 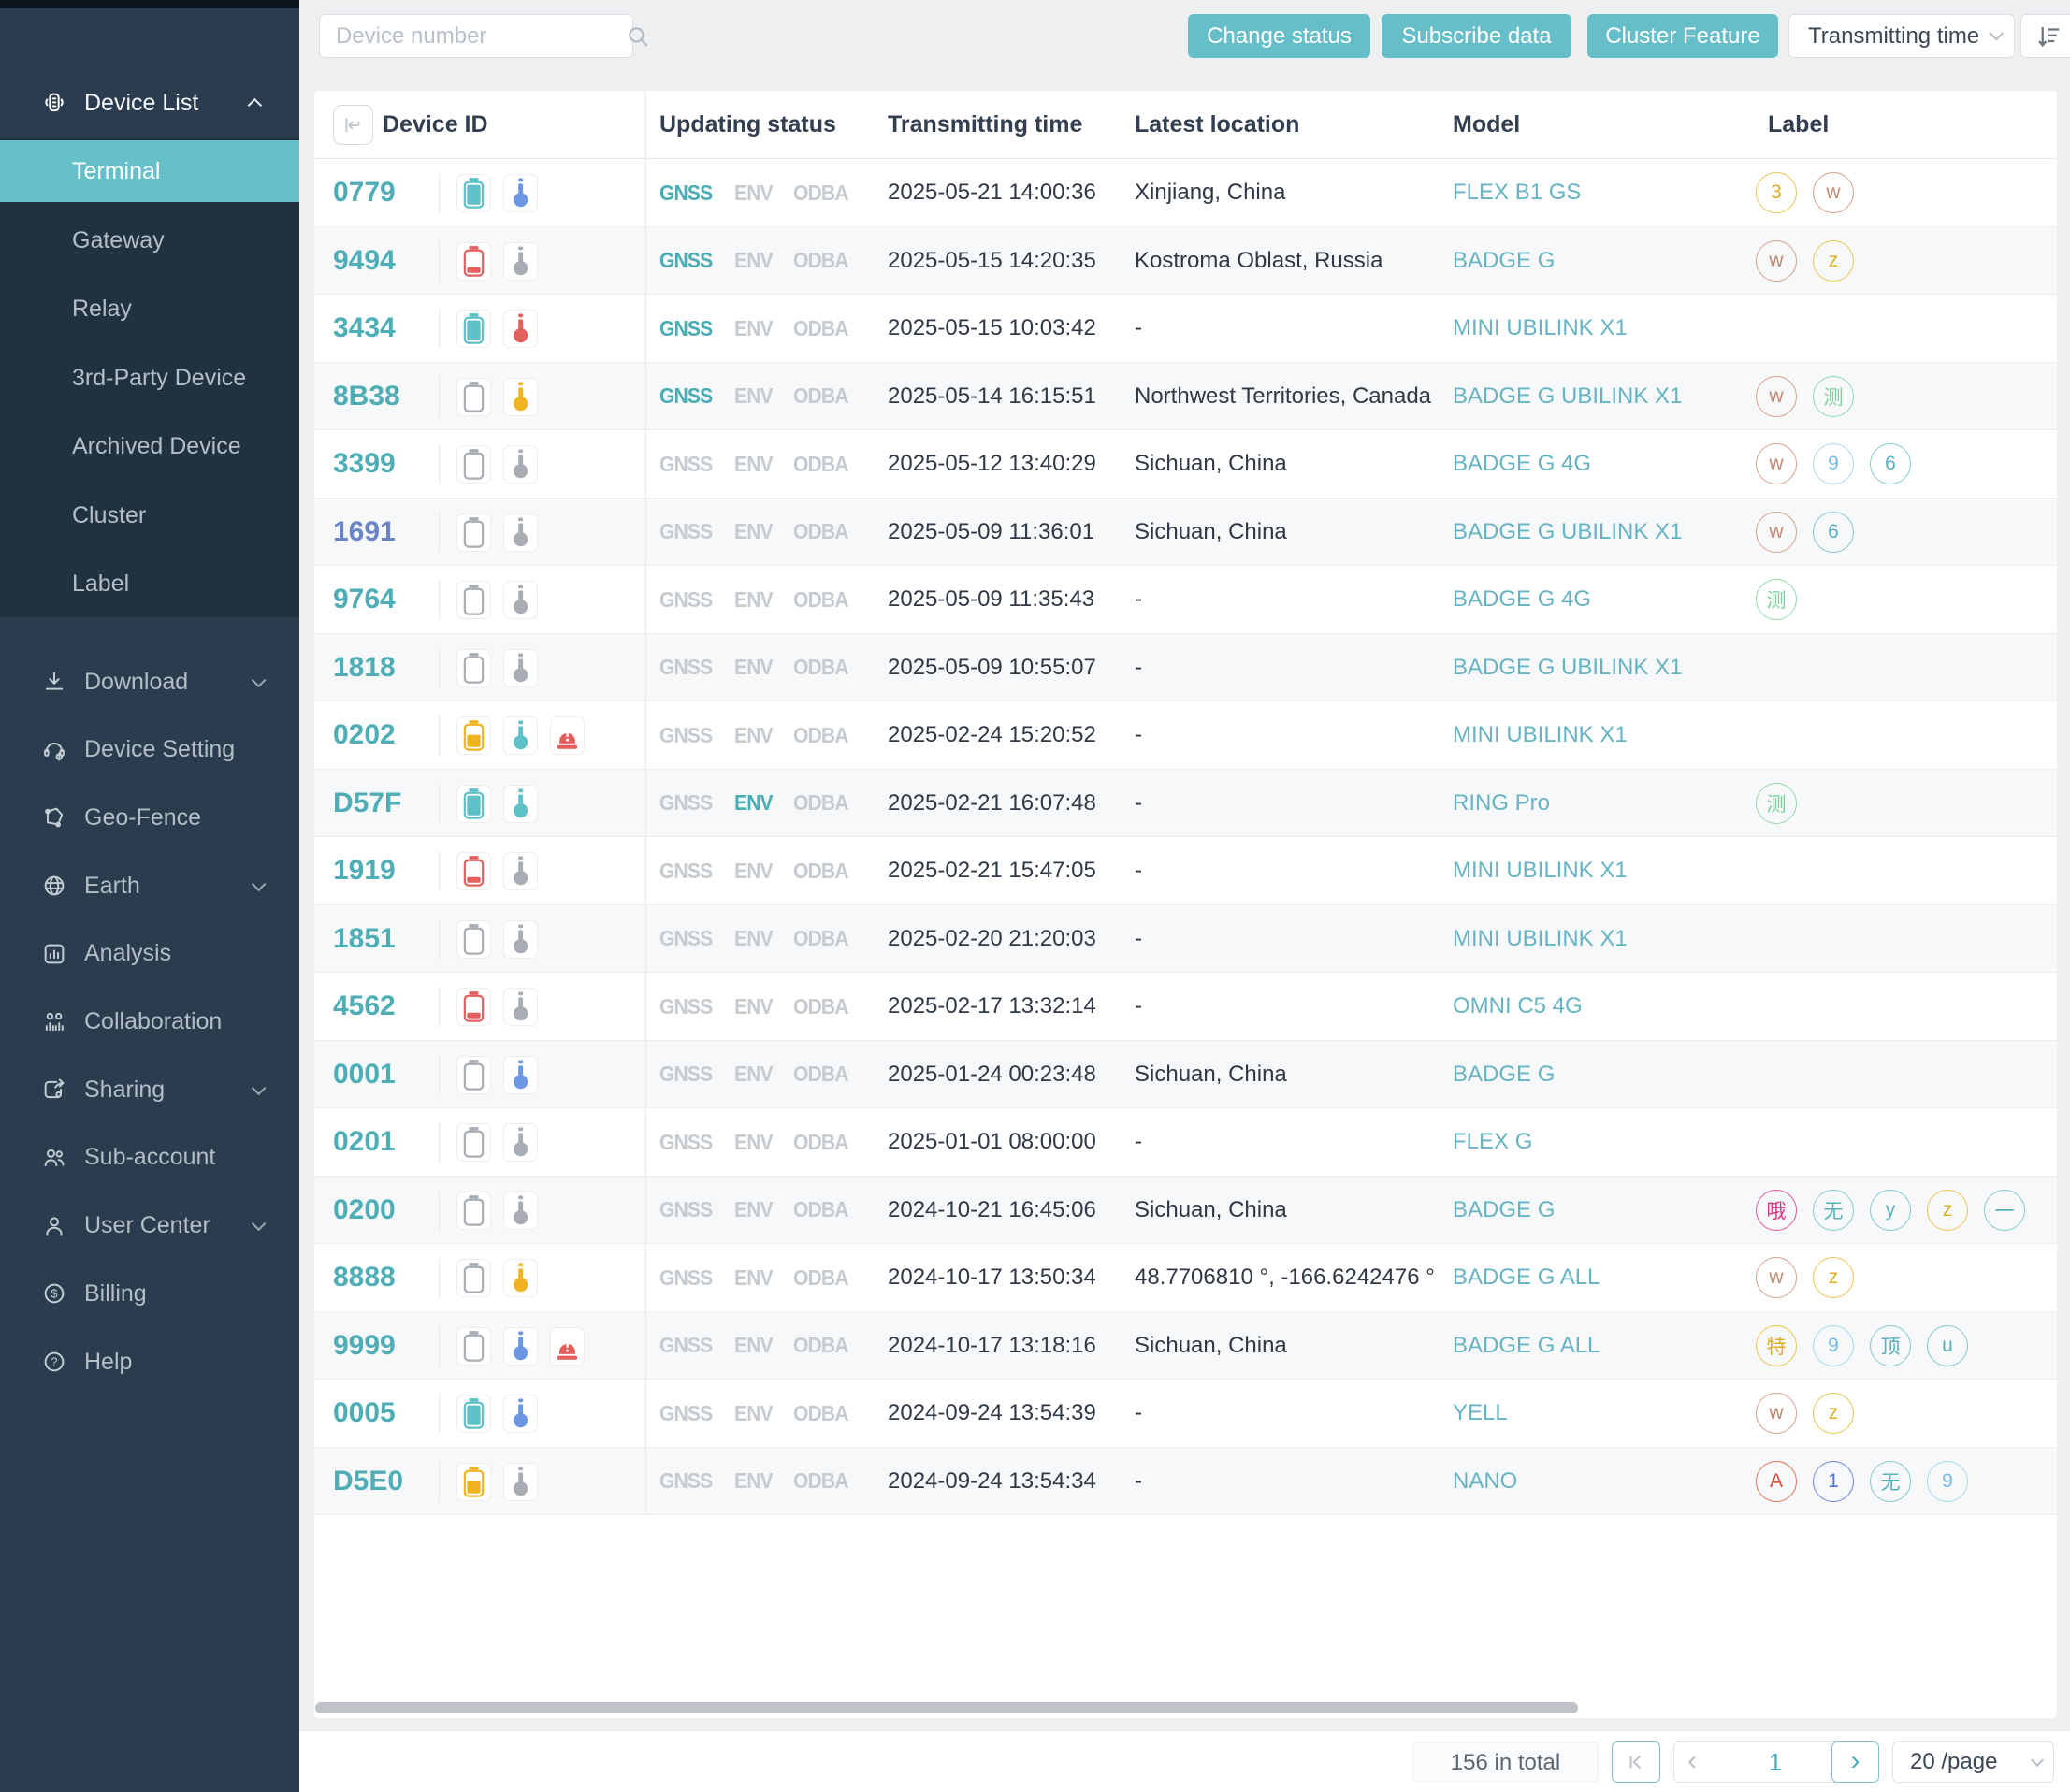 What do you see at coordinates (1973, 1762) in the screenshot?
I see `page-size-select: 20 /page` at bounding box center [1973, 1762].